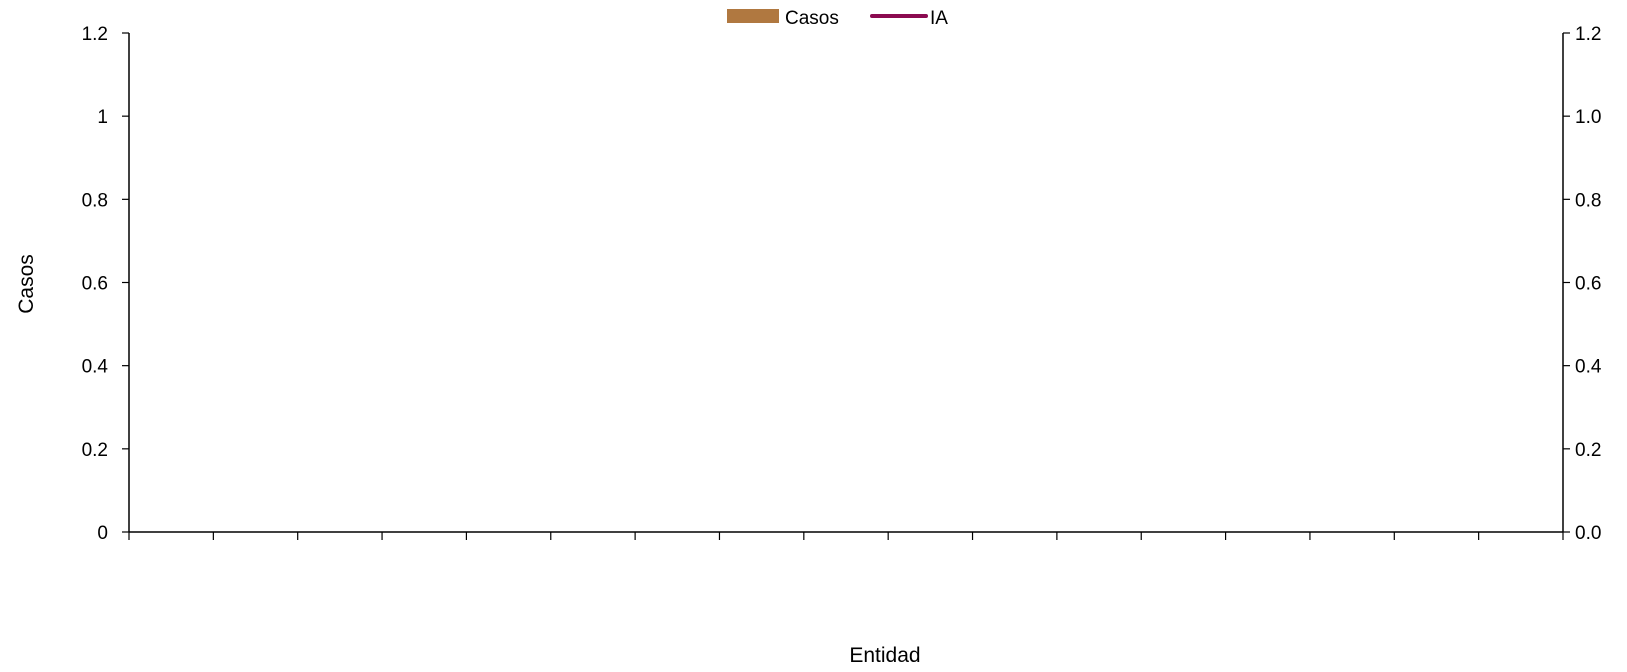 The width and height of the screenshot is (1627, 672). What do you see at coordinates (95, 34) in the screenshot?
I see `y-left-tick-label: 1.2` at bounding box center [95, 34].